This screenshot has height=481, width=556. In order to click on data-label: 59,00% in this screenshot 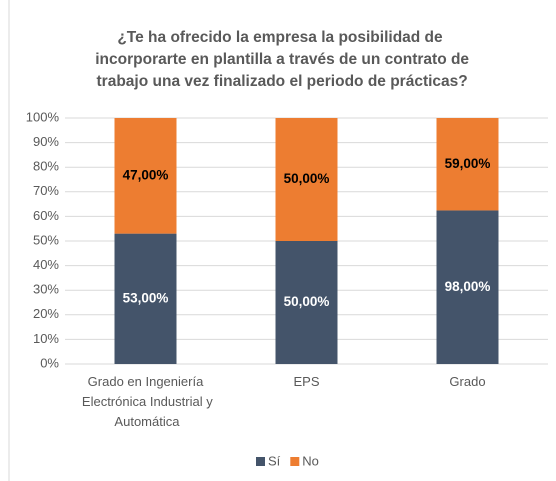, I will do `click(468, 163)`.